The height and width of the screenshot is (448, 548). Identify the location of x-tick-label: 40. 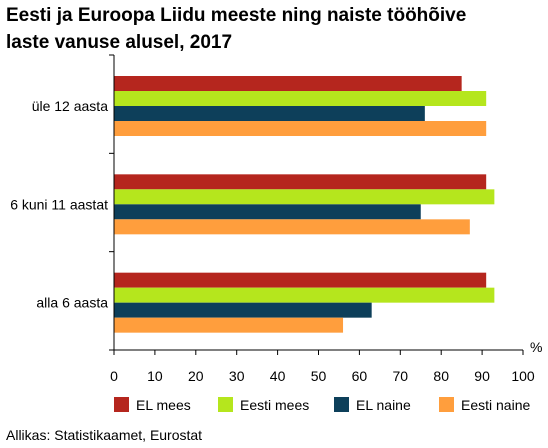
(278, 376).